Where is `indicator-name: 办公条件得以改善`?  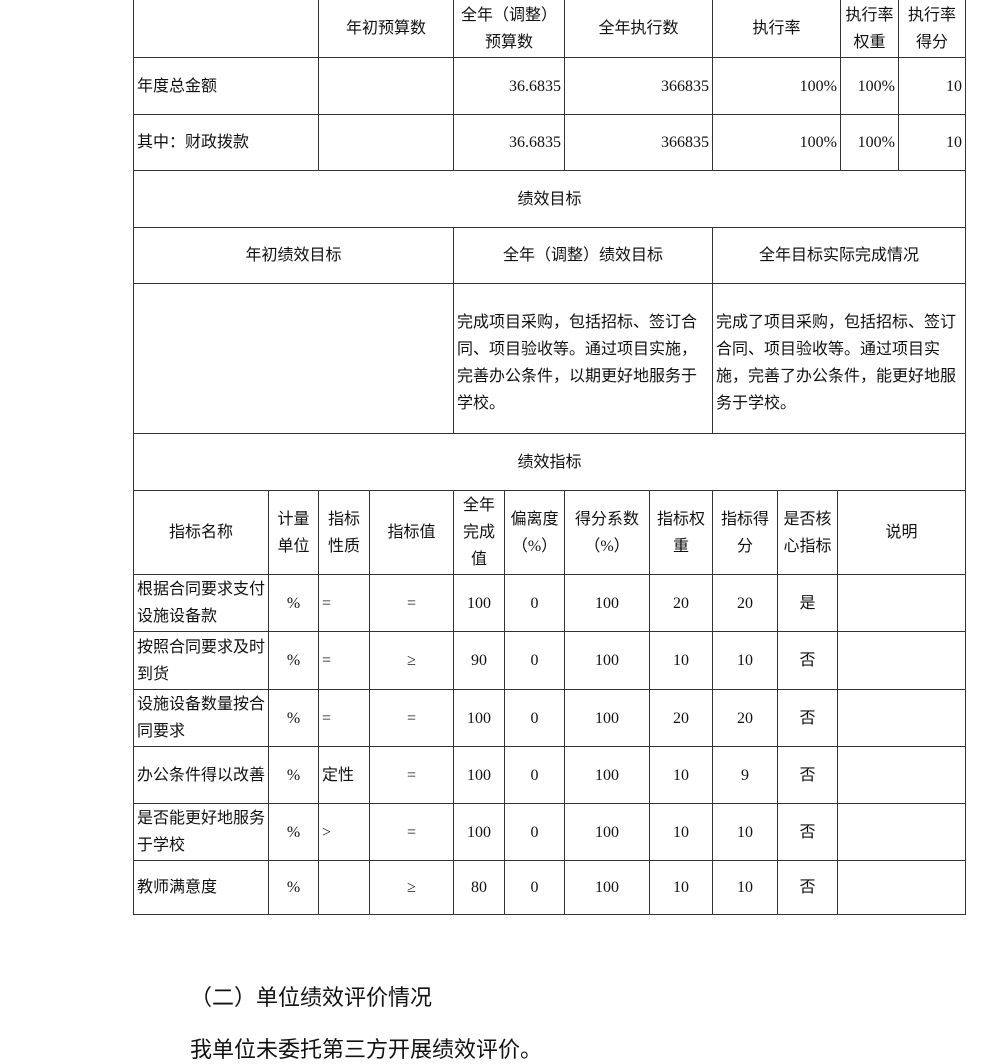
indicator-name: 办公条件得以改善 is located at coordinates (201, 775).